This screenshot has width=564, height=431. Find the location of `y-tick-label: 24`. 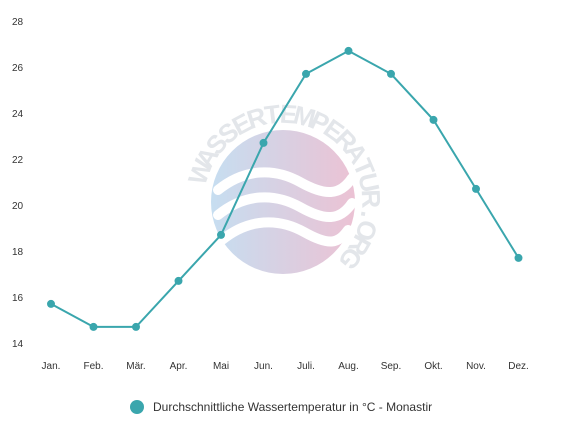

y-tick-label: 24 is located at coordinates (18, 114).